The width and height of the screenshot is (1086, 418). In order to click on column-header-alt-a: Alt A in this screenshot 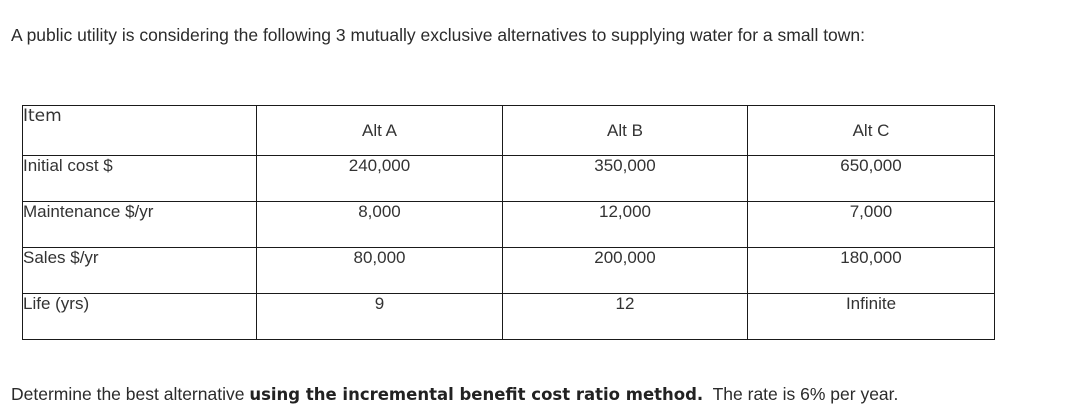, I will do `click(379, 130)`.